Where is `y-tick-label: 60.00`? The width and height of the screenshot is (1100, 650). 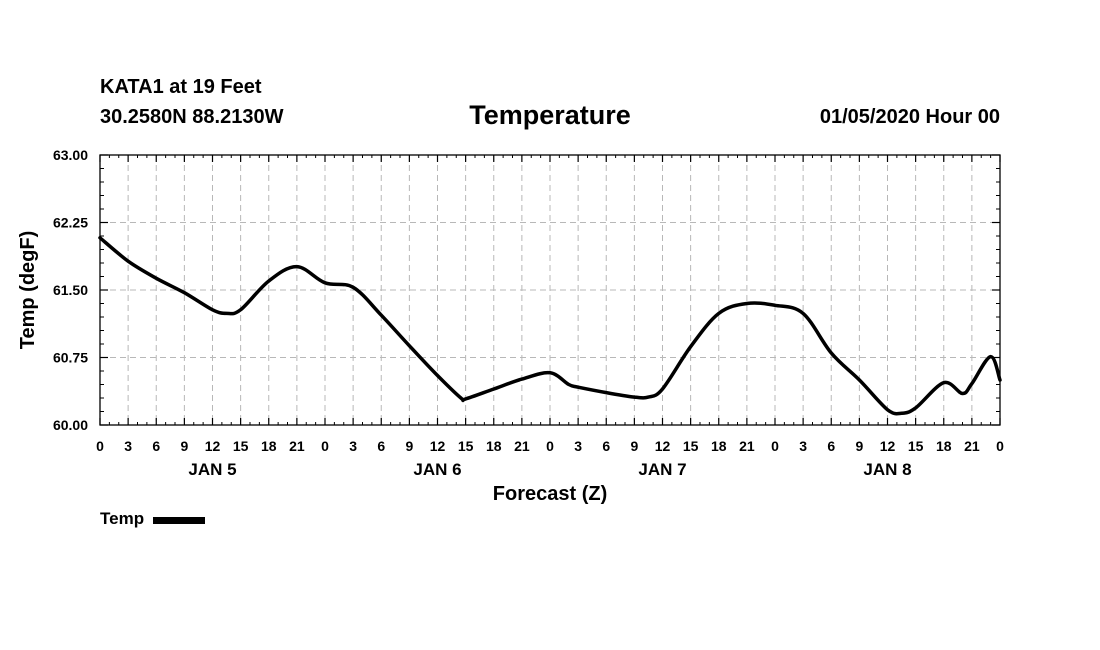 y-tick-label: 60.00 is located at coordinates (70, 425).